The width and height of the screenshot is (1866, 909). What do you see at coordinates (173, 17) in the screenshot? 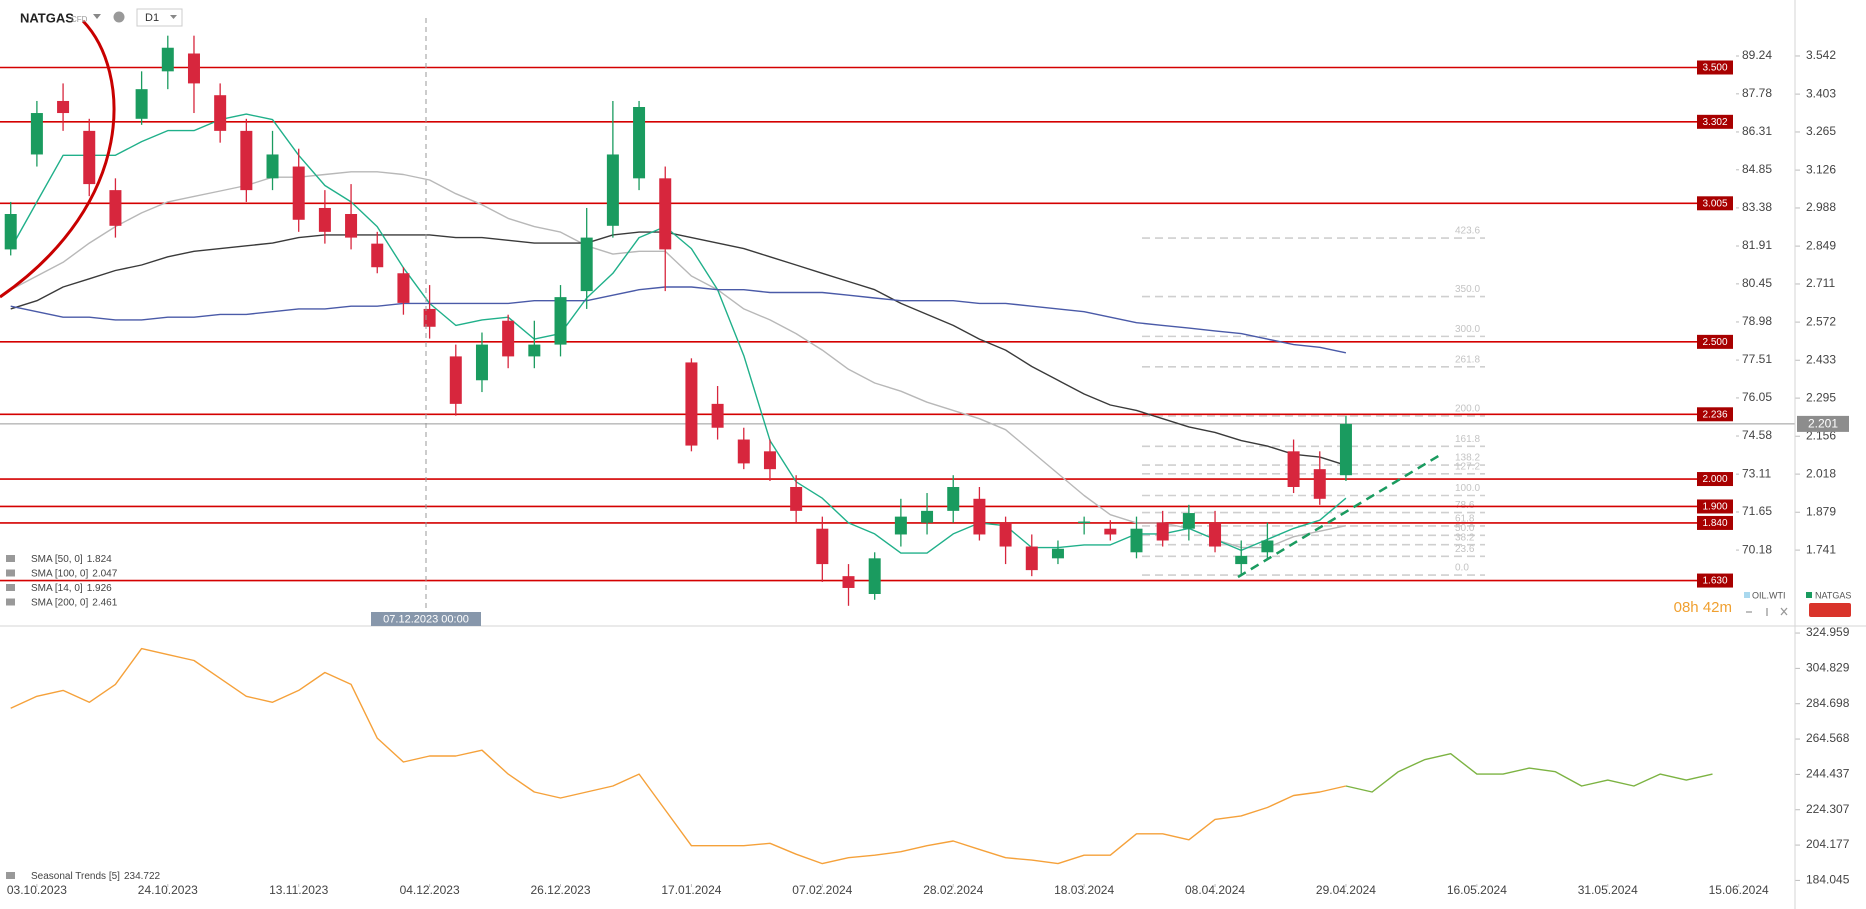
I see `timeframe-dropdown` at bounding box center [173, 17].